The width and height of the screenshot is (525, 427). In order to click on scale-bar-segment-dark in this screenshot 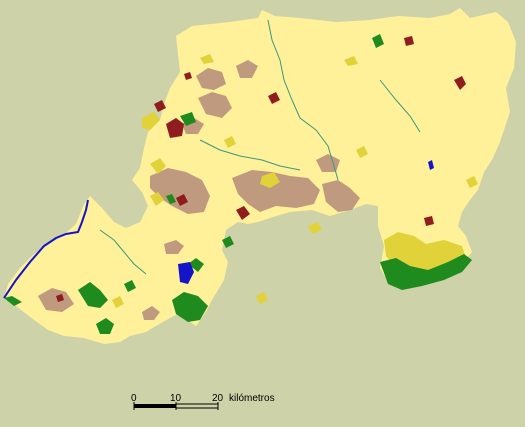, I will do `click(155, 406)`.